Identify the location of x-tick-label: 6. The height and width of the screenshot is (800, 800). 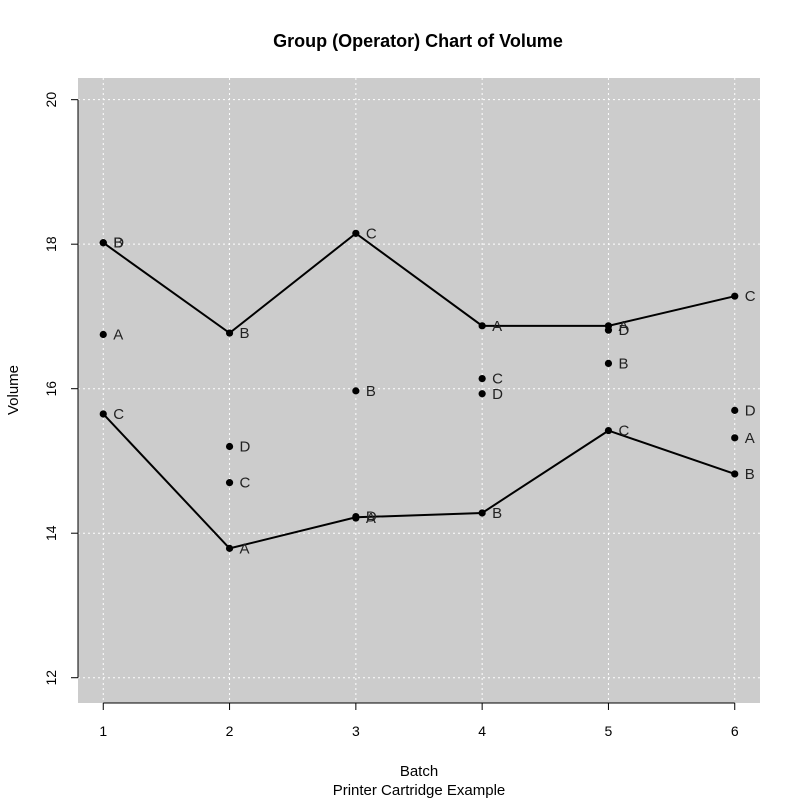
(735, 731).